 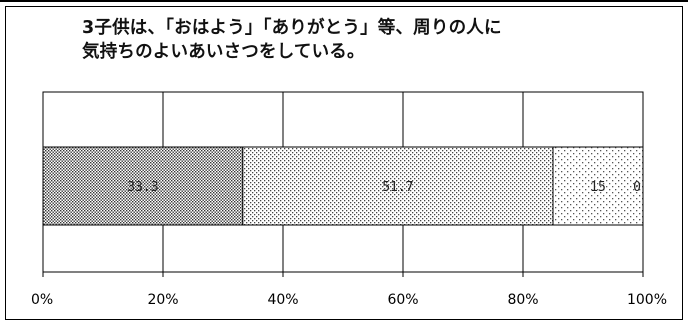 What do you see at coordinates (42, 300) in the screenshot?
I see `x-tick-label: 0%` at bounding box center [42, 300].